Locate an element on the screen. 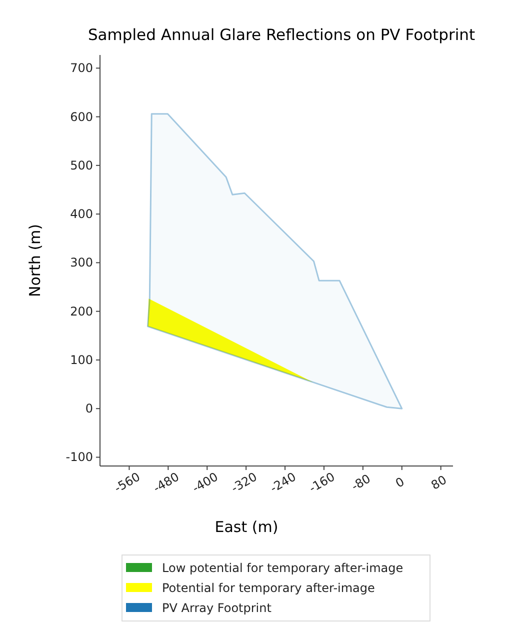 The height and width of the screenshot is (635, 520). chart-title: Sampled Annual Glare Reflections on PV Footprint is located at coordinates (282, 35).